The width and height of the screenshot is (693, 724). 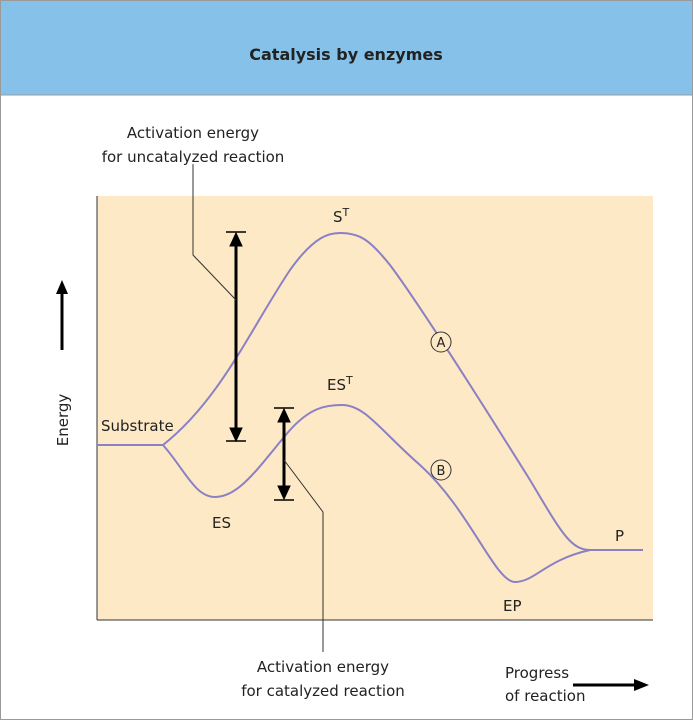 I want to click on x-axis-arrow, so click(x=611, y=685).